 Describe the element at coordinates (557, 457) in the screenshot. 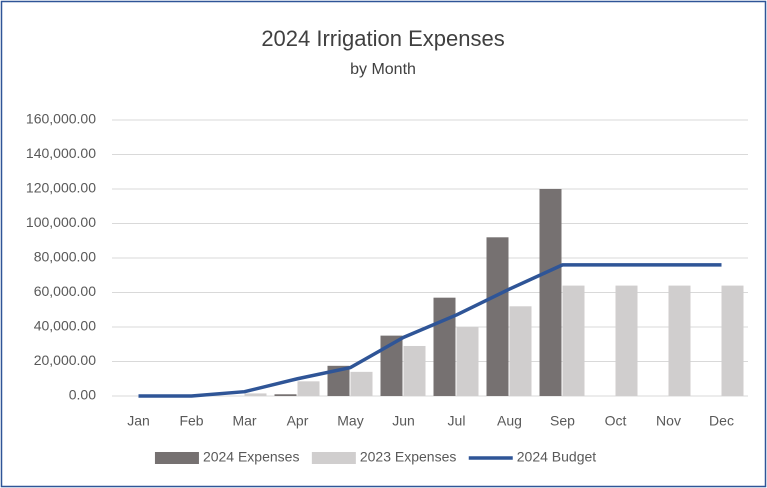

I see `legend-label: 2024 Budget` at that location.